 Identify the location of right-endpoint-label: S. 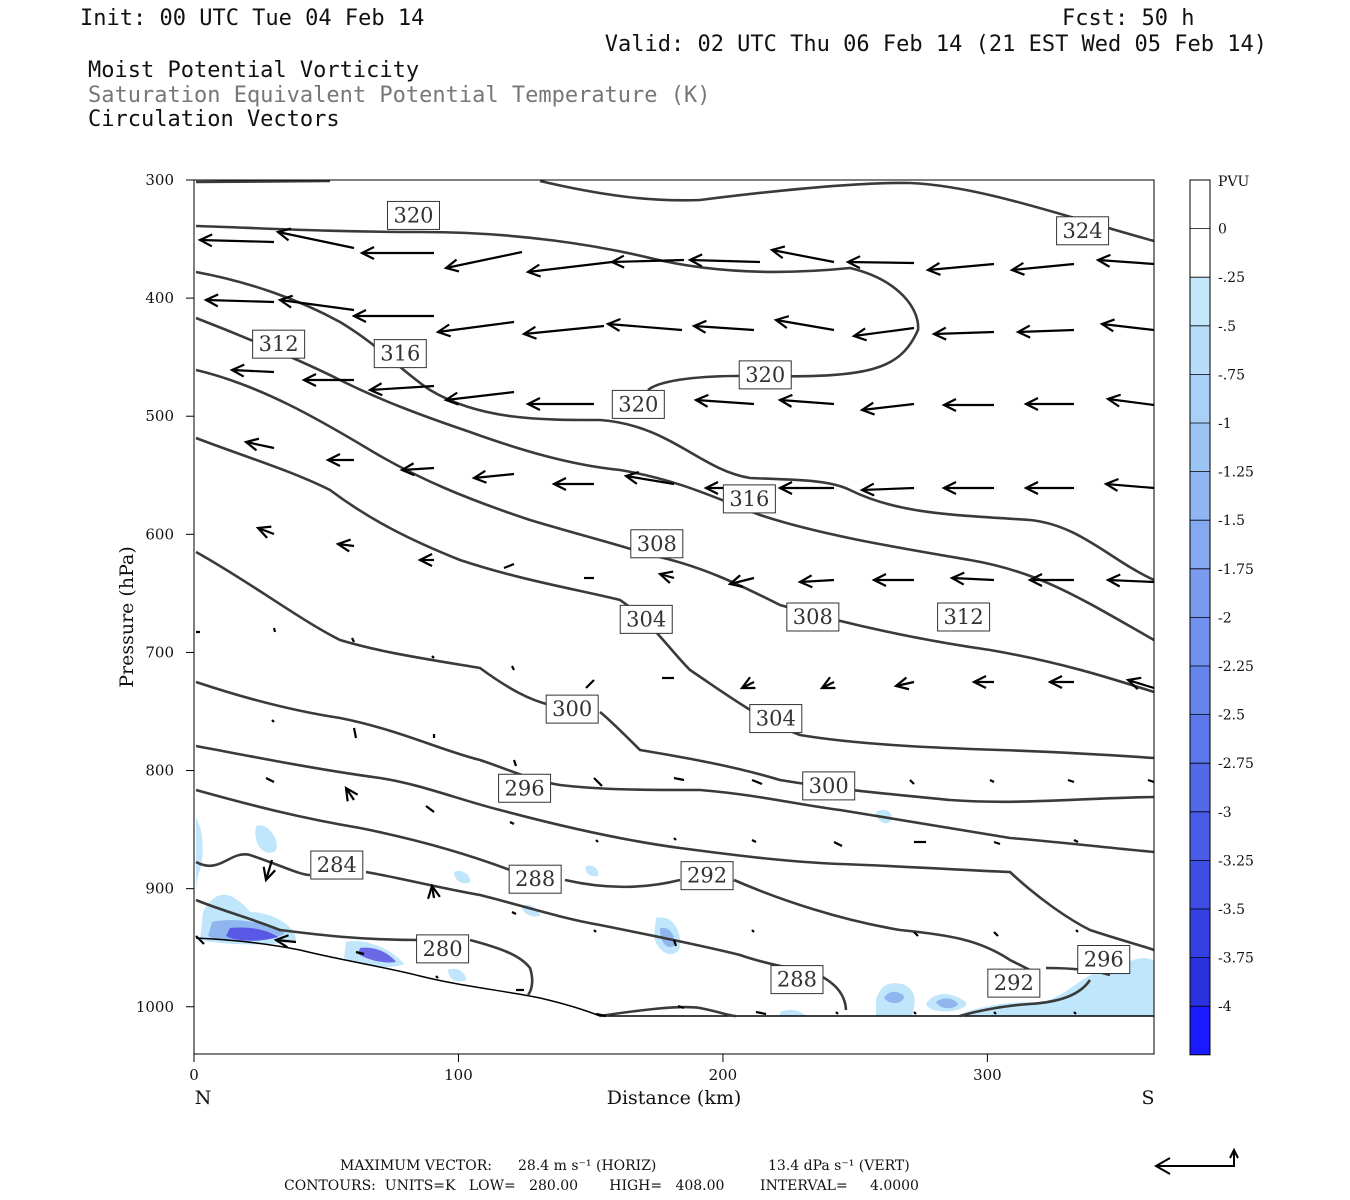
(1147, 1098).